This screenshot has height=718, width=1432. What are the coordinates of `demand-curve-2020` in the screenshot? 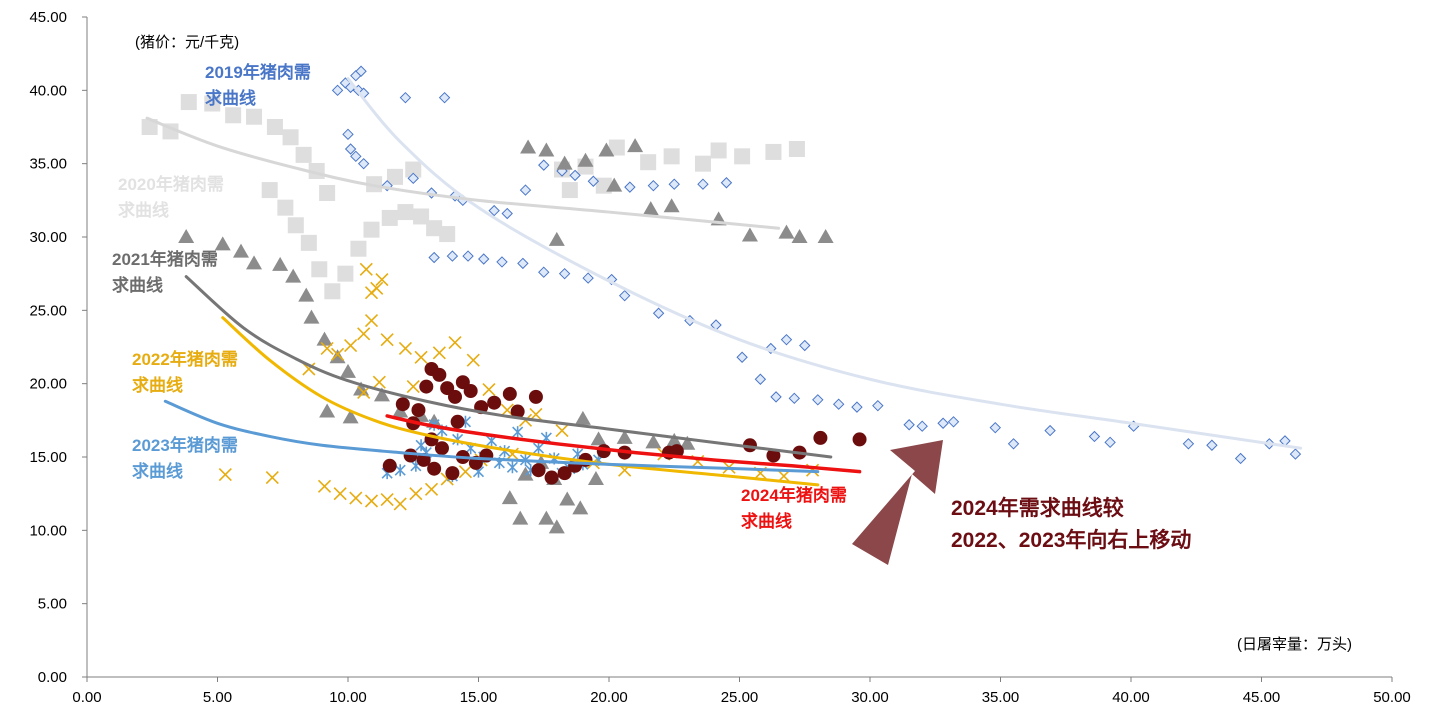 It's located at (463, 173).